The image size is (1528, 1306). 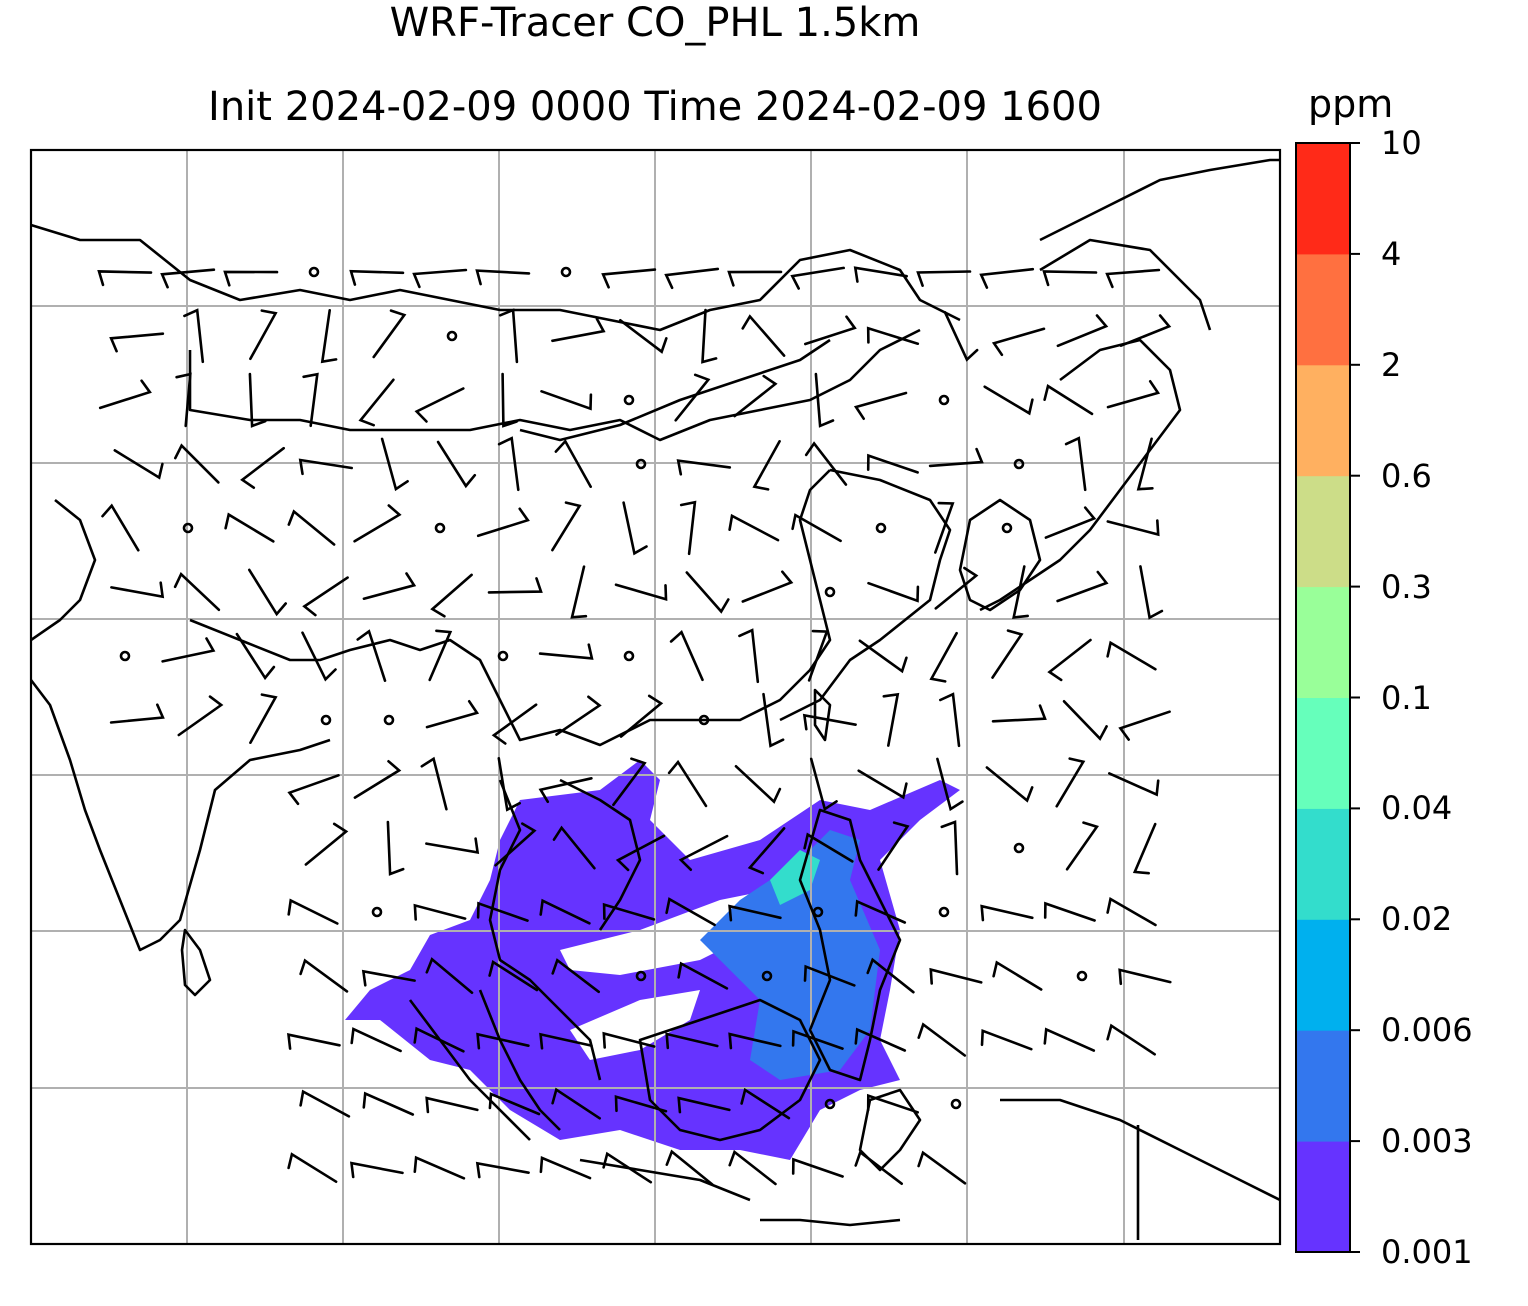 What do you see at coordinates (510, 608) in the screenshot?
I see `himalaya-border` at bounding box center [510, 608].